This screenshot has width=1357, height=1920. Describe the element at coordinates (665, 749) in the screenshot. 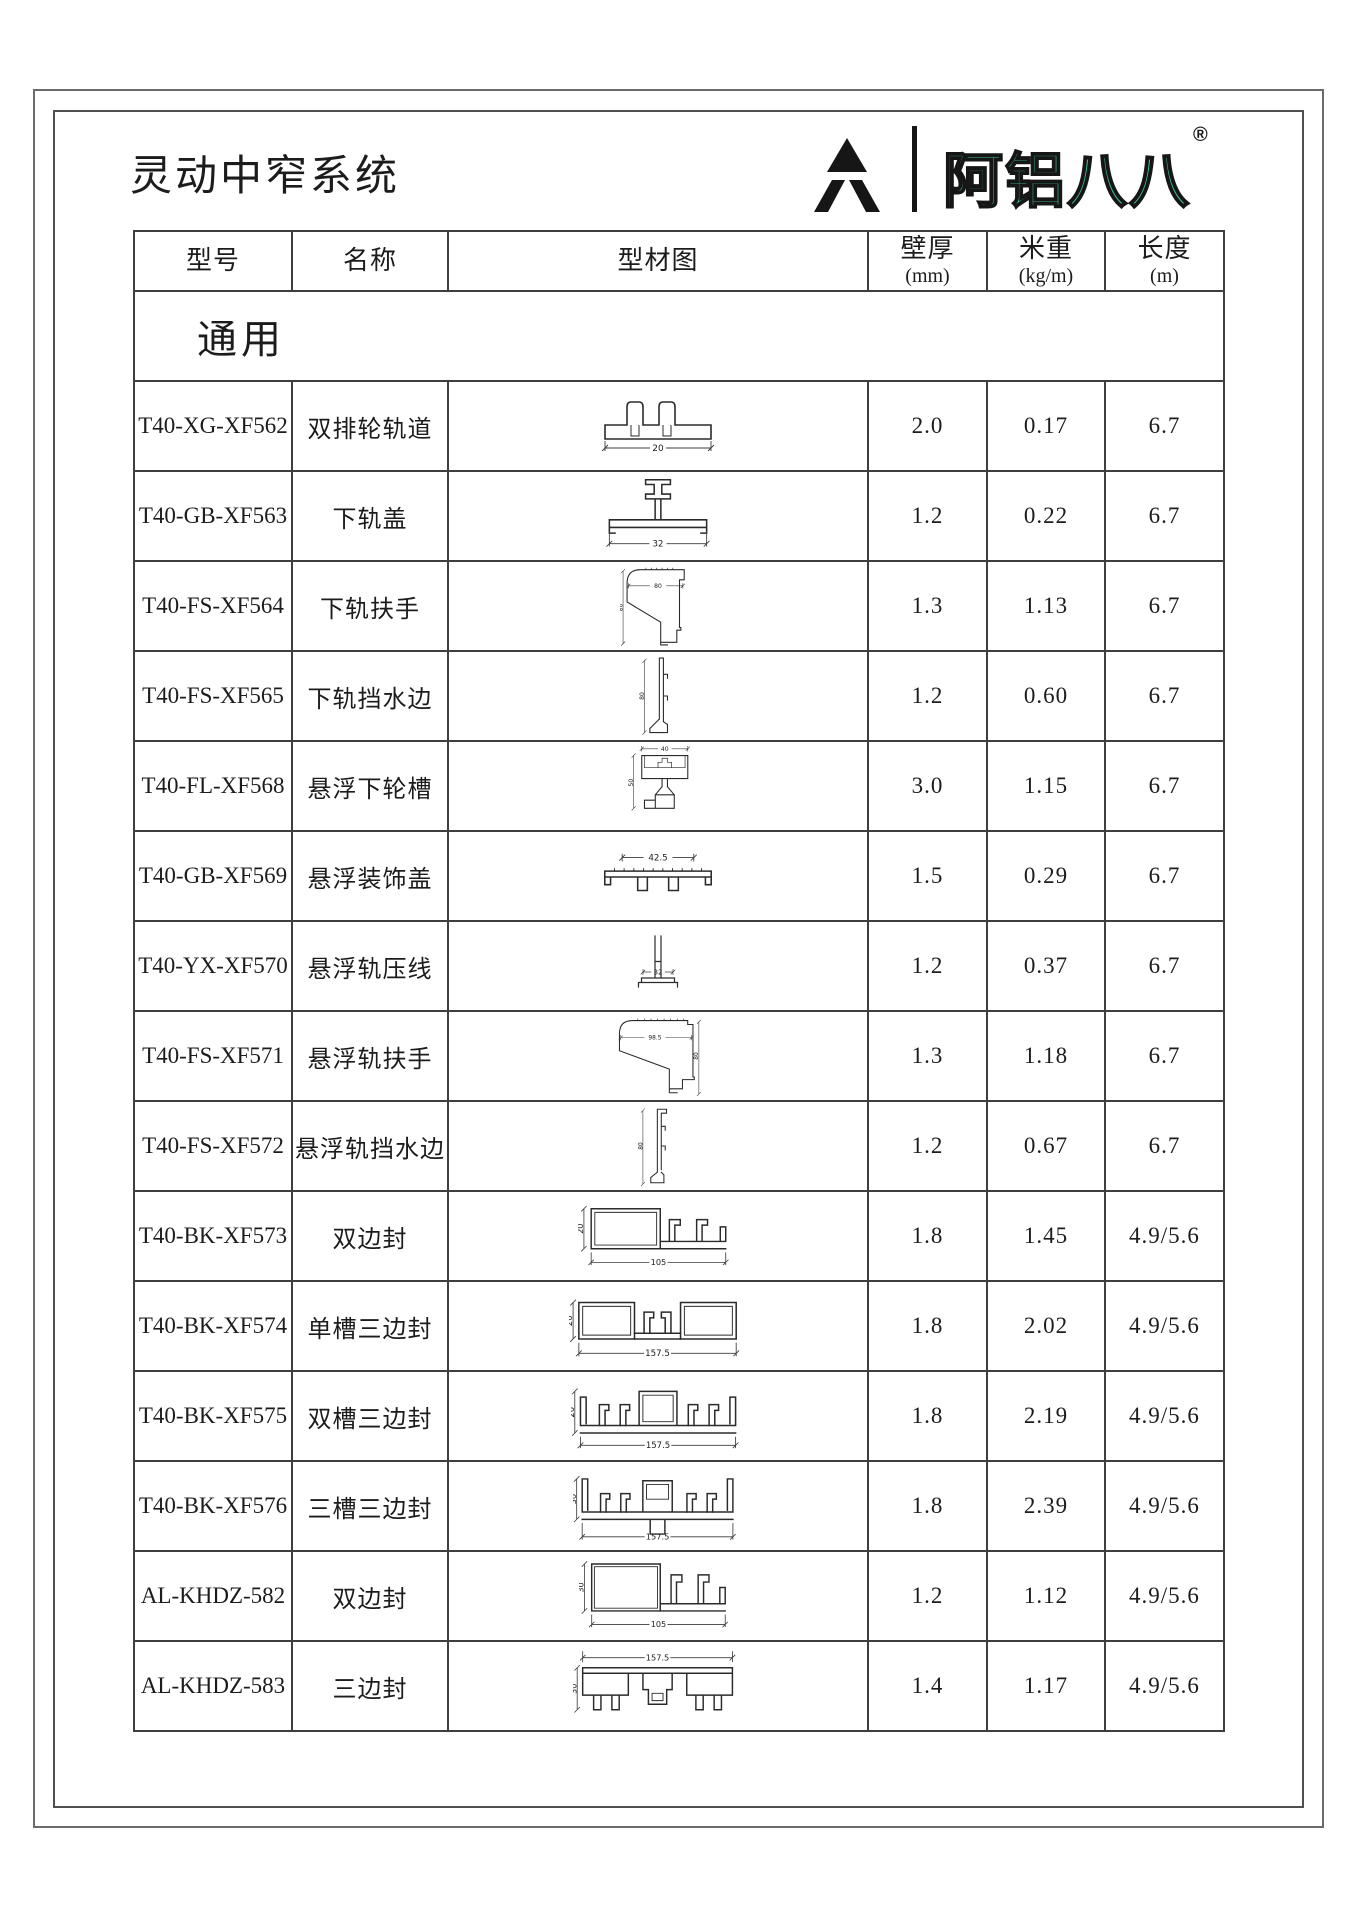

I see `dim-label: 40` at that location.